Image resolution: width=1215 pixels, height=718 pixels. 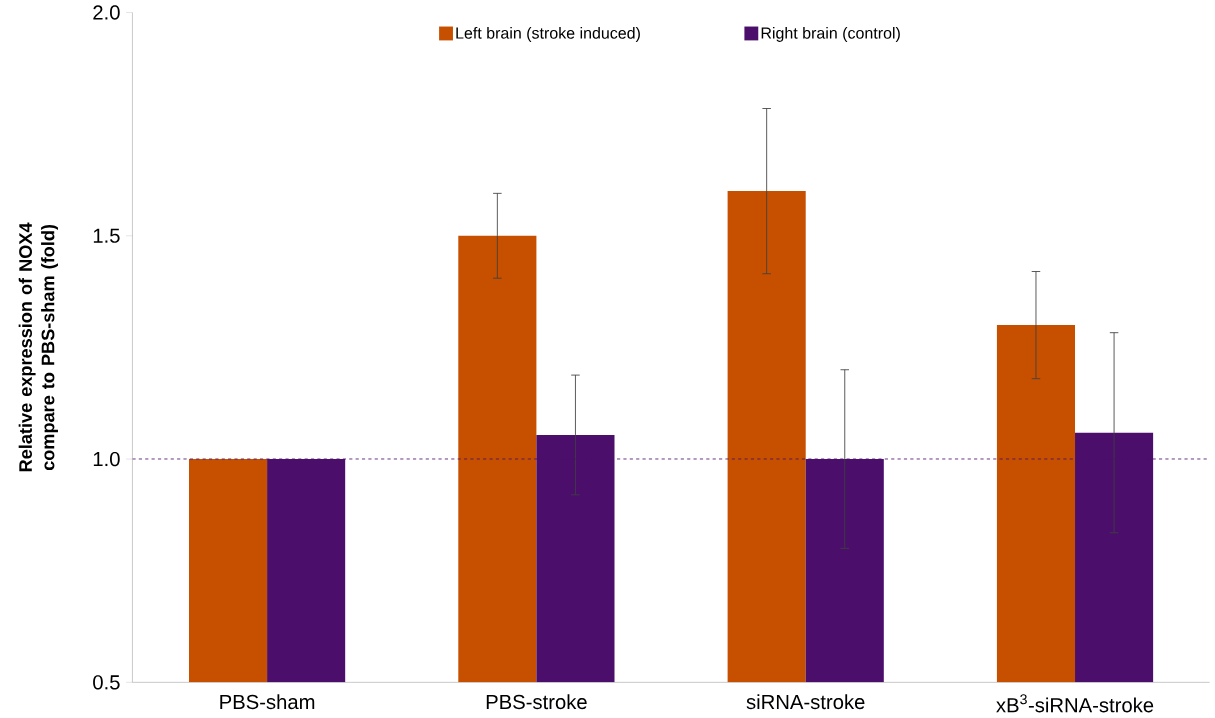 What do you see at coordinates (1075, 703) in the screenshot?
I see `x-tick-label: xB$^{3}$-siRNA-stroke` at bounding box center [1075, 703].